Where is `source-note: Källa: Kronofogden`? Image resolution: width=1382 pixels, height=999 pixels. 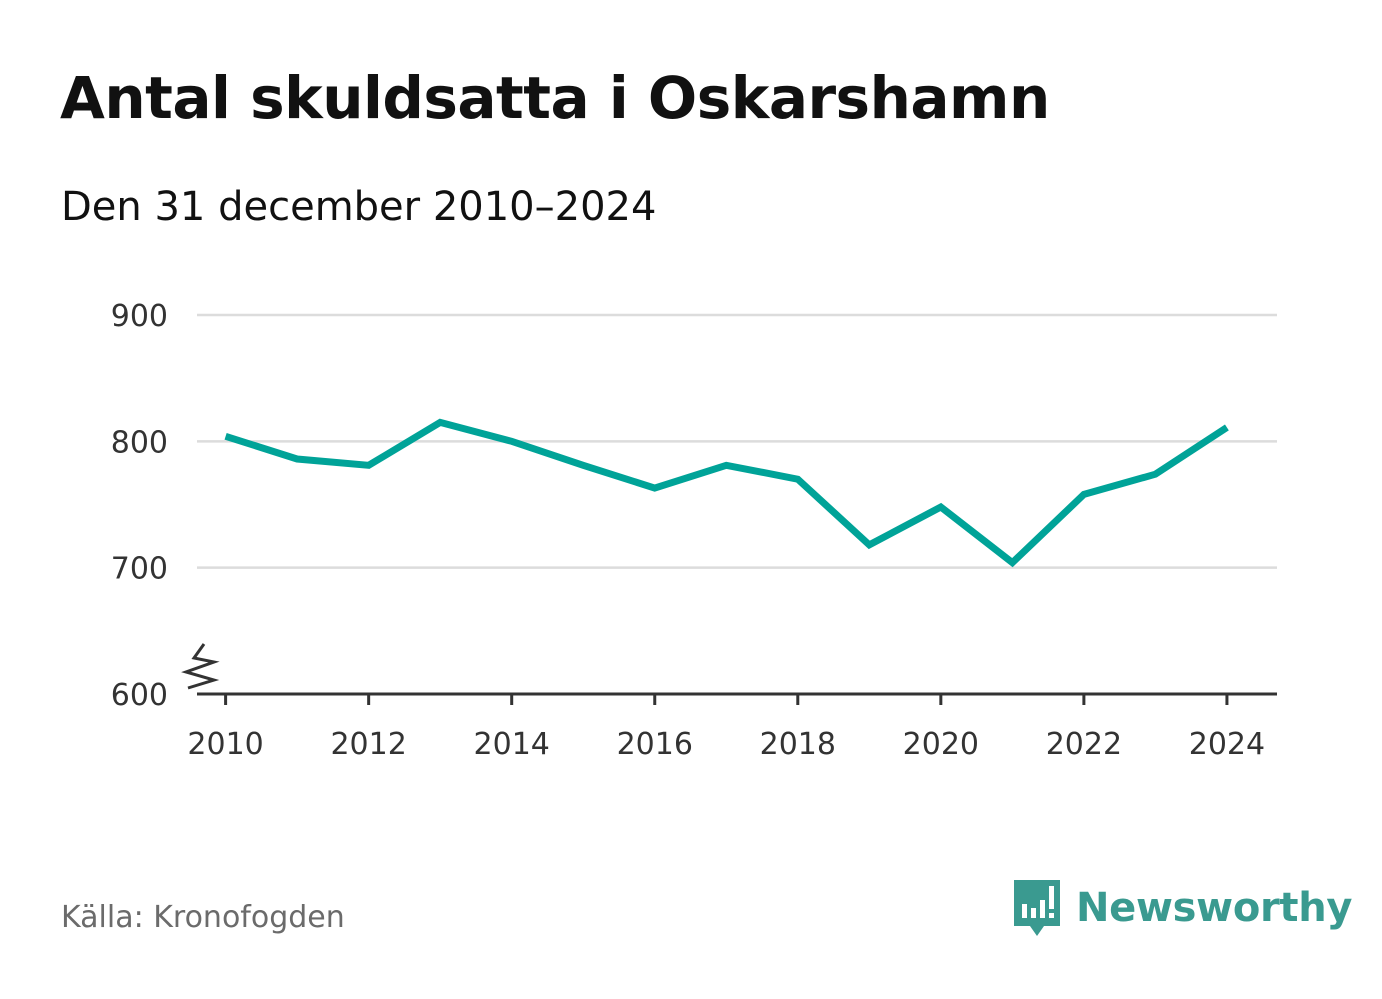
source-note: Källa: Kronofogden is located at coordinates (203, 917).